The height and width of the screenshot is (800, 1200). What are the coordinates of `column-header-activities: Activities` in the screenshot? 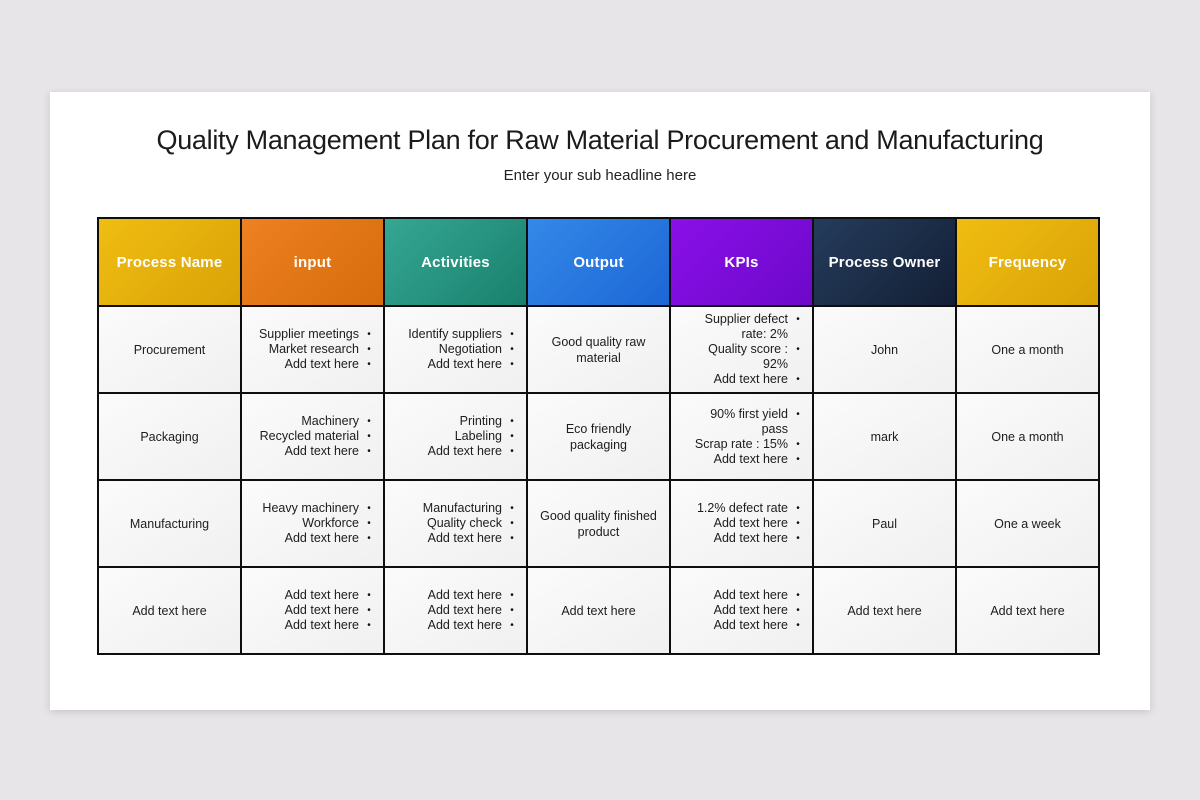 It's located at (455, 262).